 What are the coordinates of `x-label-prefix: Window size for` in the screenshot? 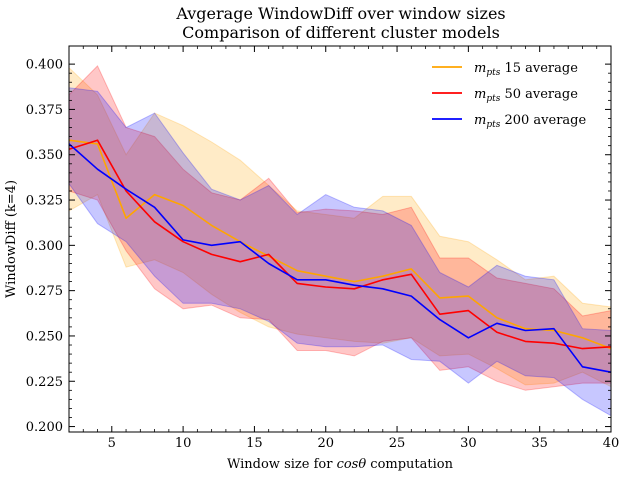 It's located at (282, 464).